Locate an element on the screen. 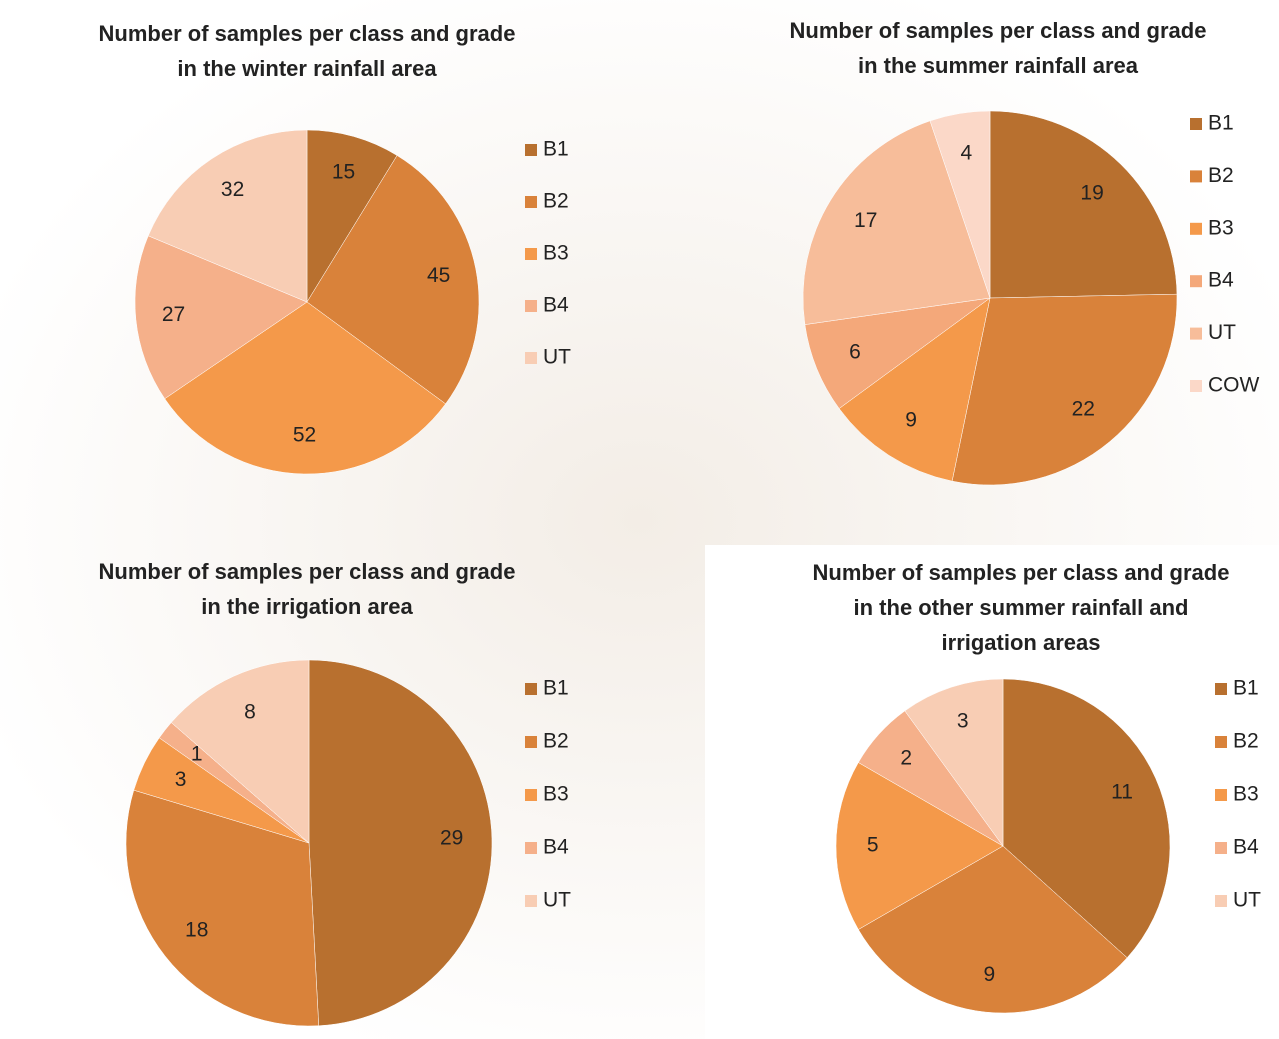 Image resolution: width=1279 pixels, height=1039 pixels. legend-label: COW is located at coordinates (1234, 385).